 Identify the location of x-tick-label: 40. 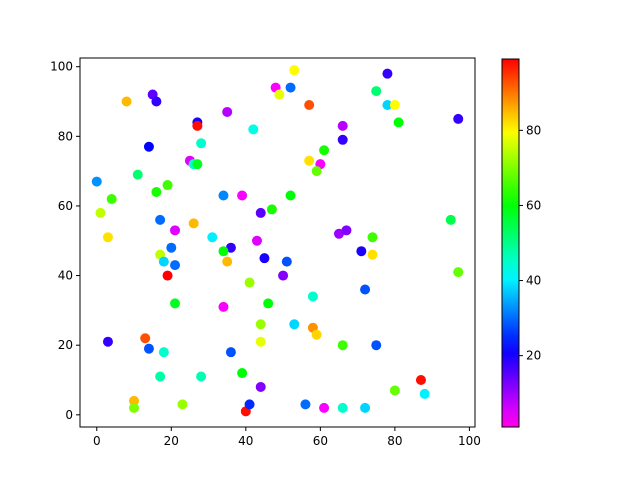
(245, 441).